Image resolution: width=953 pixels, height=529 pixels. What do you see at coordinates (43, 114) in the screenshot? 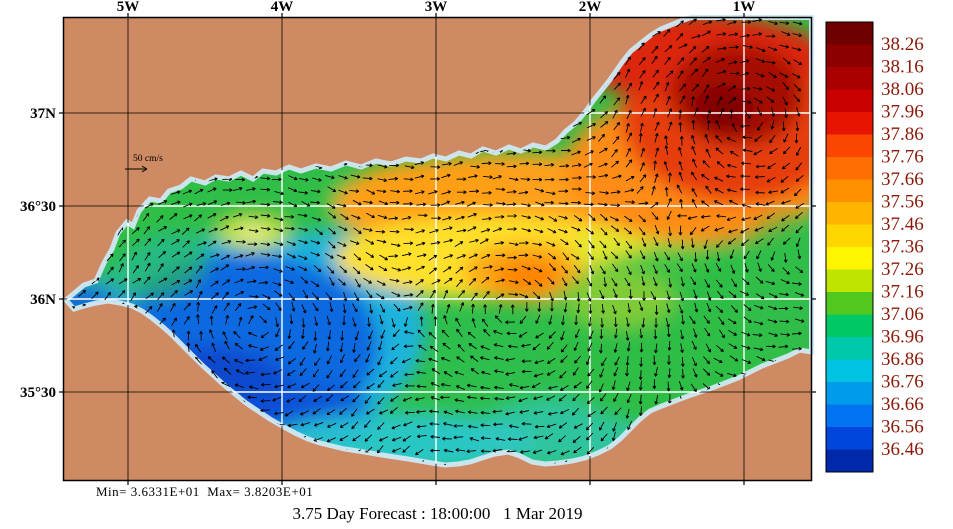
I see `lat-label: 37N` at bounding box center [43, 114].